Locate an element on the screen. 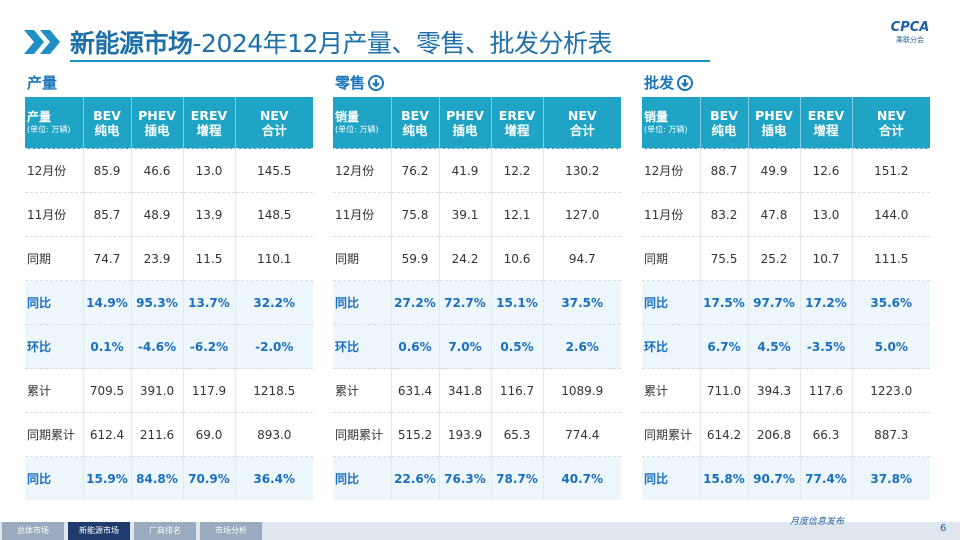 The width and height of the screenshot is (960, 540). table-row: 累计 709.5 391.0 117.9 1218.5 is located at coordinates (169, 390).